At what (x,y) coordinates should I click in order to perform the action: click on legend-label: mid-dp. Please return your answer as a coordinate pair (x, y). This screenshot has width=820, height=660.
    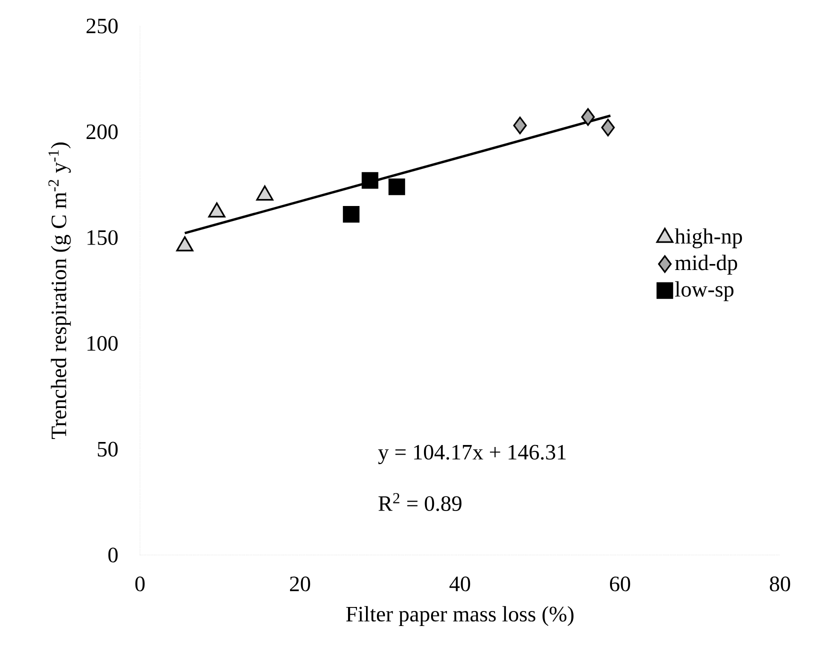
    Looking at the image, I should click on (706, 264).